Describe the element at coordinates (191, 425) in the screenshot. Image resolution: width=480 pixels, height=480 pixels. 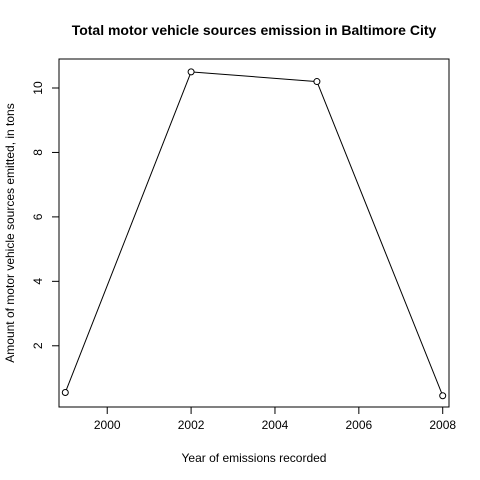
I see `x-tick-label: 2002` at that location.